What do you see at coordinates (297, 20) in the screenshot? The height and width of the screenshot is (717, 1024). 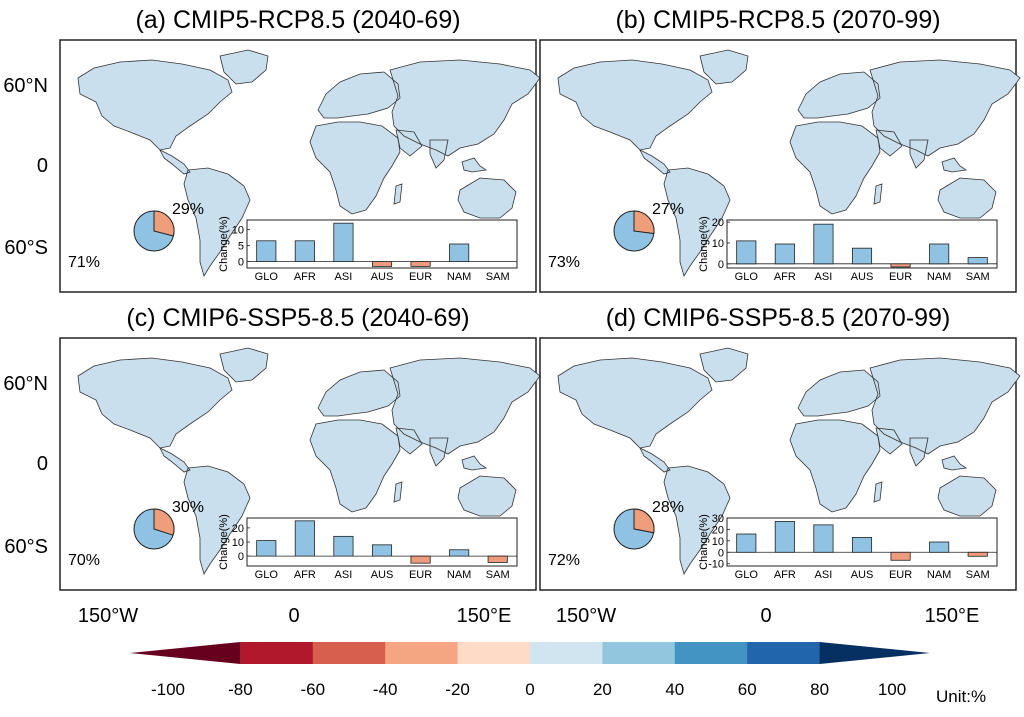 I see `panel-title: (a) CMIP5-RCP8.5 (2040-69)` at bounding box center [297, 20].